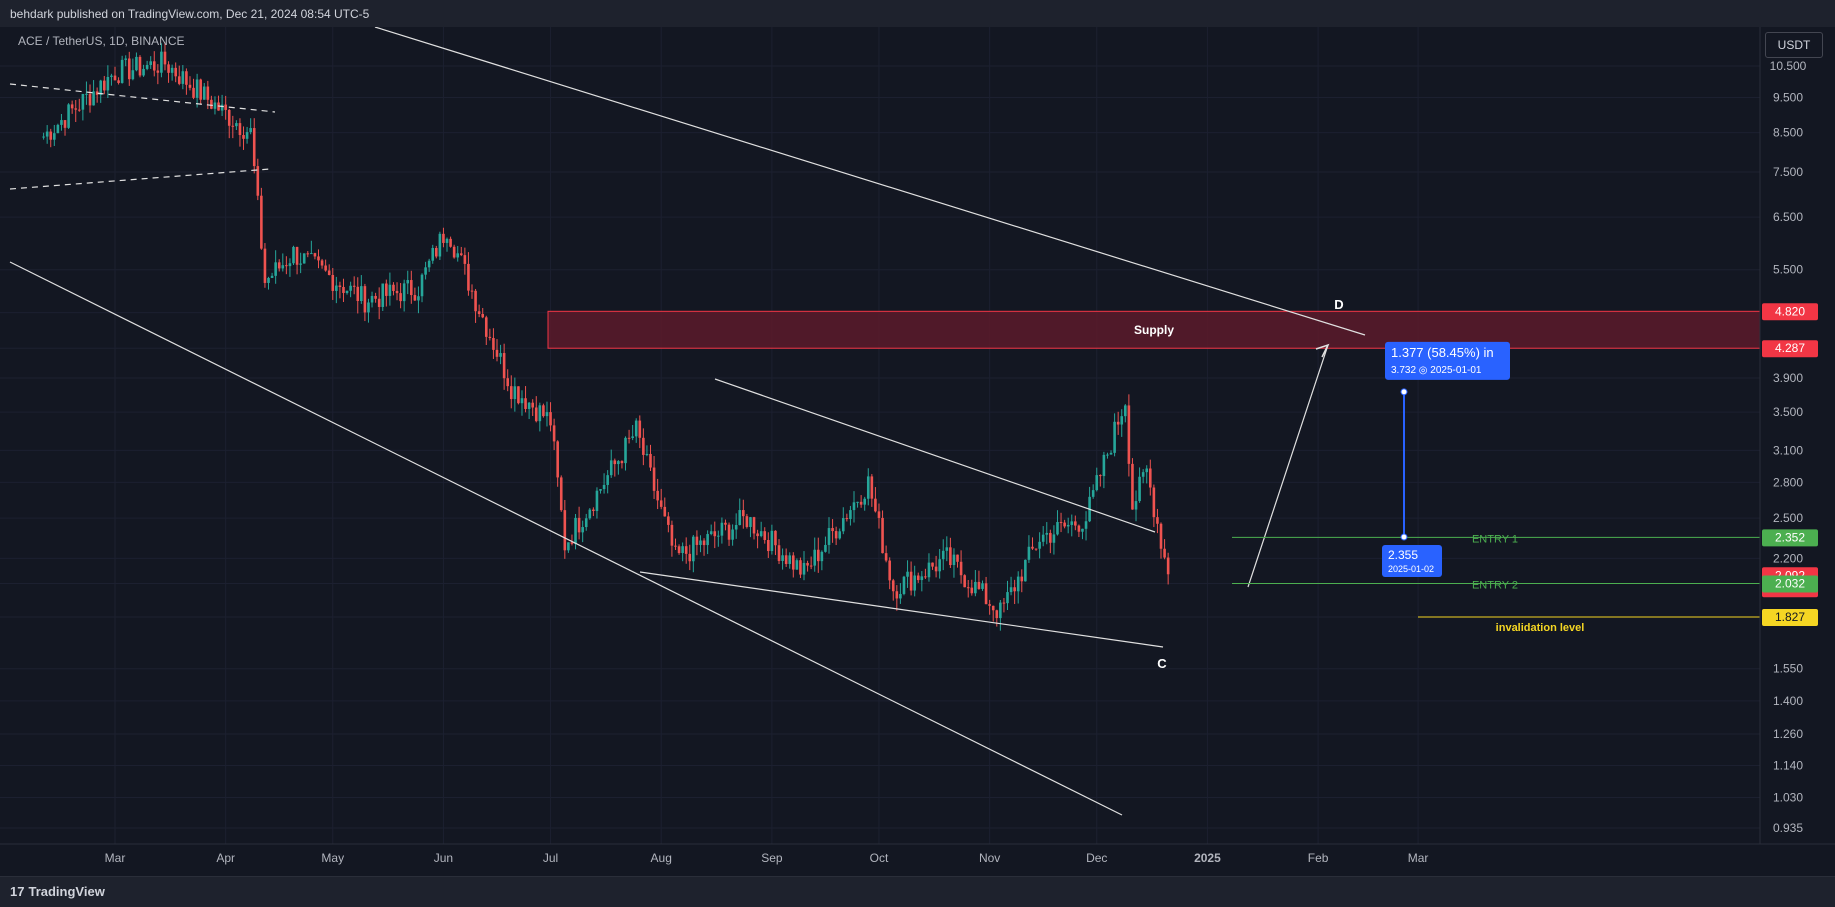 The height and width of the screenshot is (907, 1835). I want to click on y-tick-label: 7.500, so click(1788, 172).